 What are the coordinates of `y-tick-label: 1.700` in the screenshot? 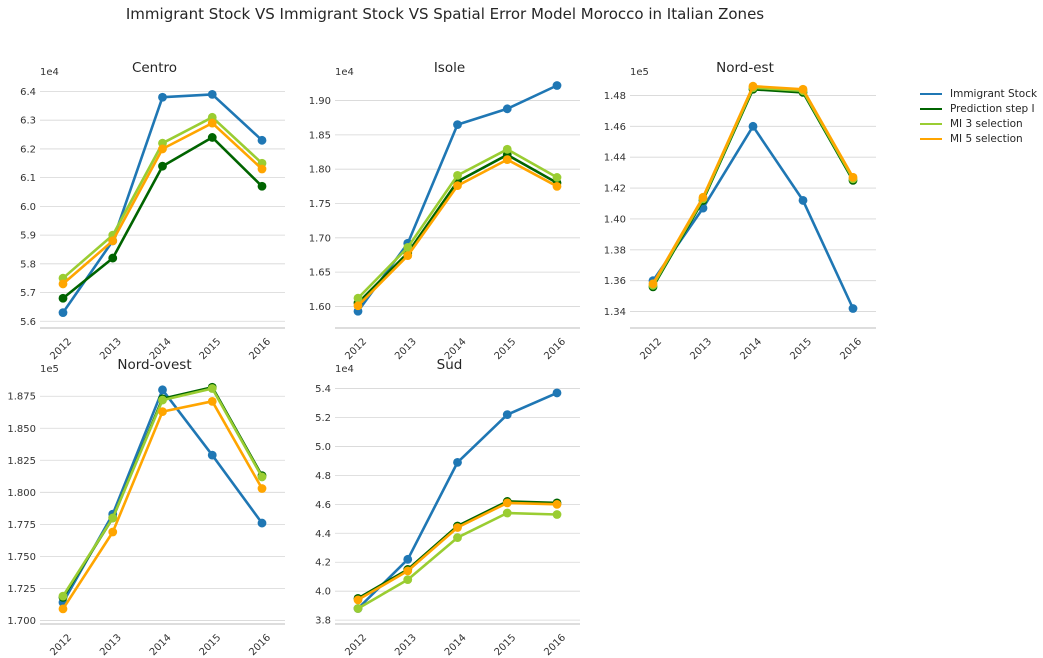 It's located at (21, 621).